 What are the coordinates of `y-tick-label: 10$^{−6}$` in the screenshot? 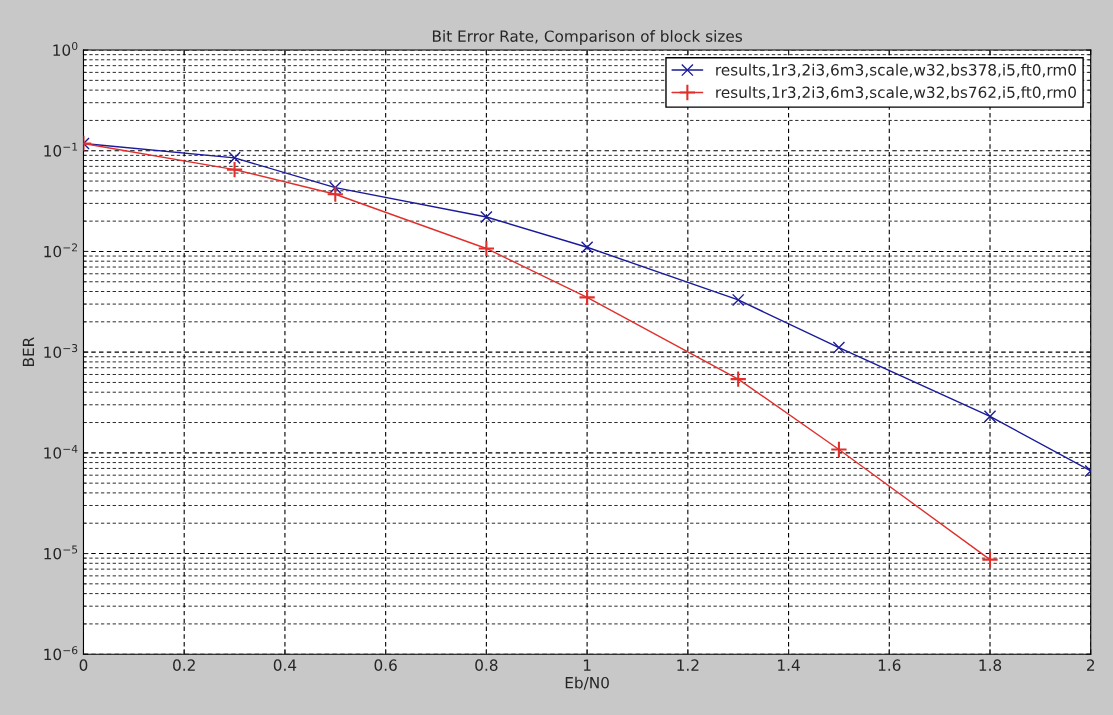 It's located at (61, 653).